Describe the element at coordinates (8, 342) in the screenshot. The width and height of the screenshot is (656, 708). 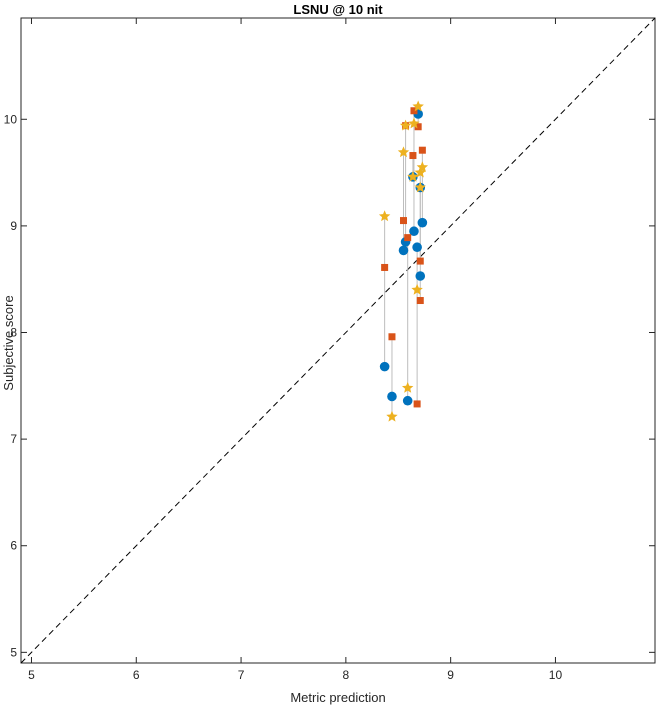
I see `y-axis-label: Subjective score` at that location.